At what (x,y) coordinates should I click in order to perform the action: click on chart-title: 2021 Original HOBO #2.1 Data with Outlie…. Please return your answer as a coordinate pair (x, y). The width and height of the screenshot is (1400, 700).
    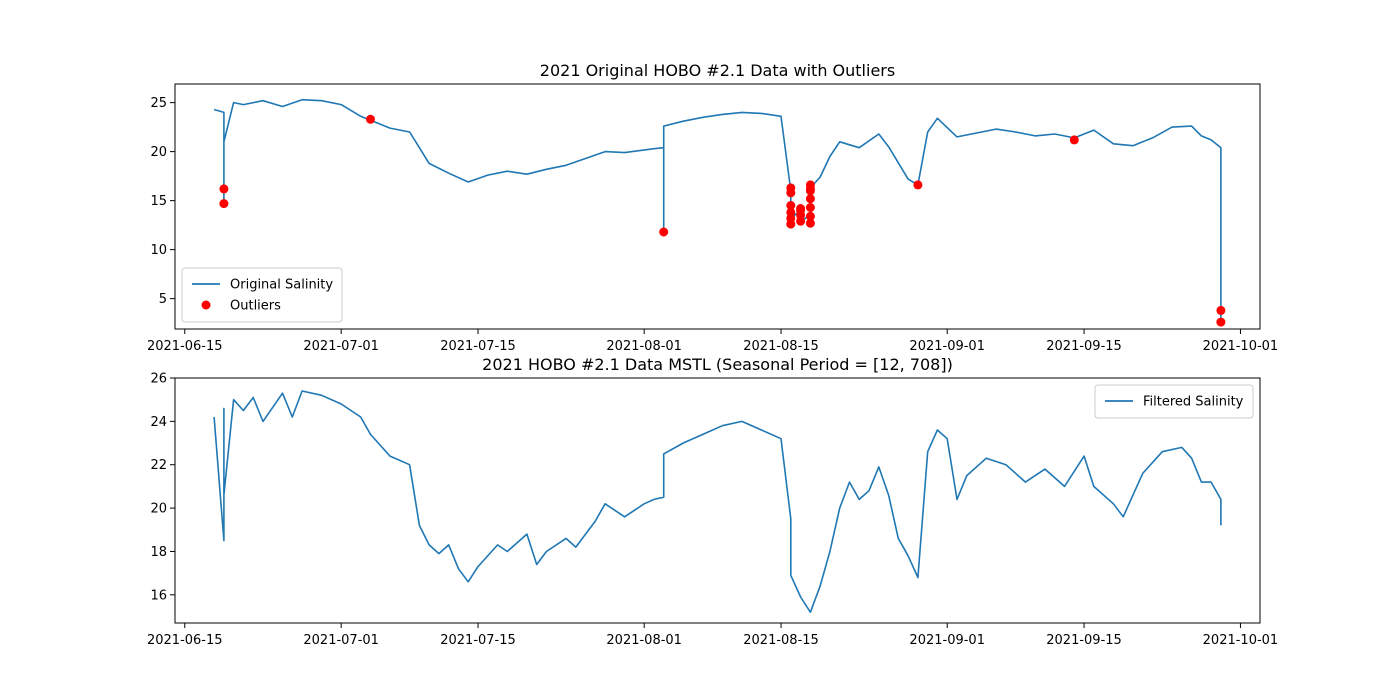
    Looking at the image, I should click on (717, 70).